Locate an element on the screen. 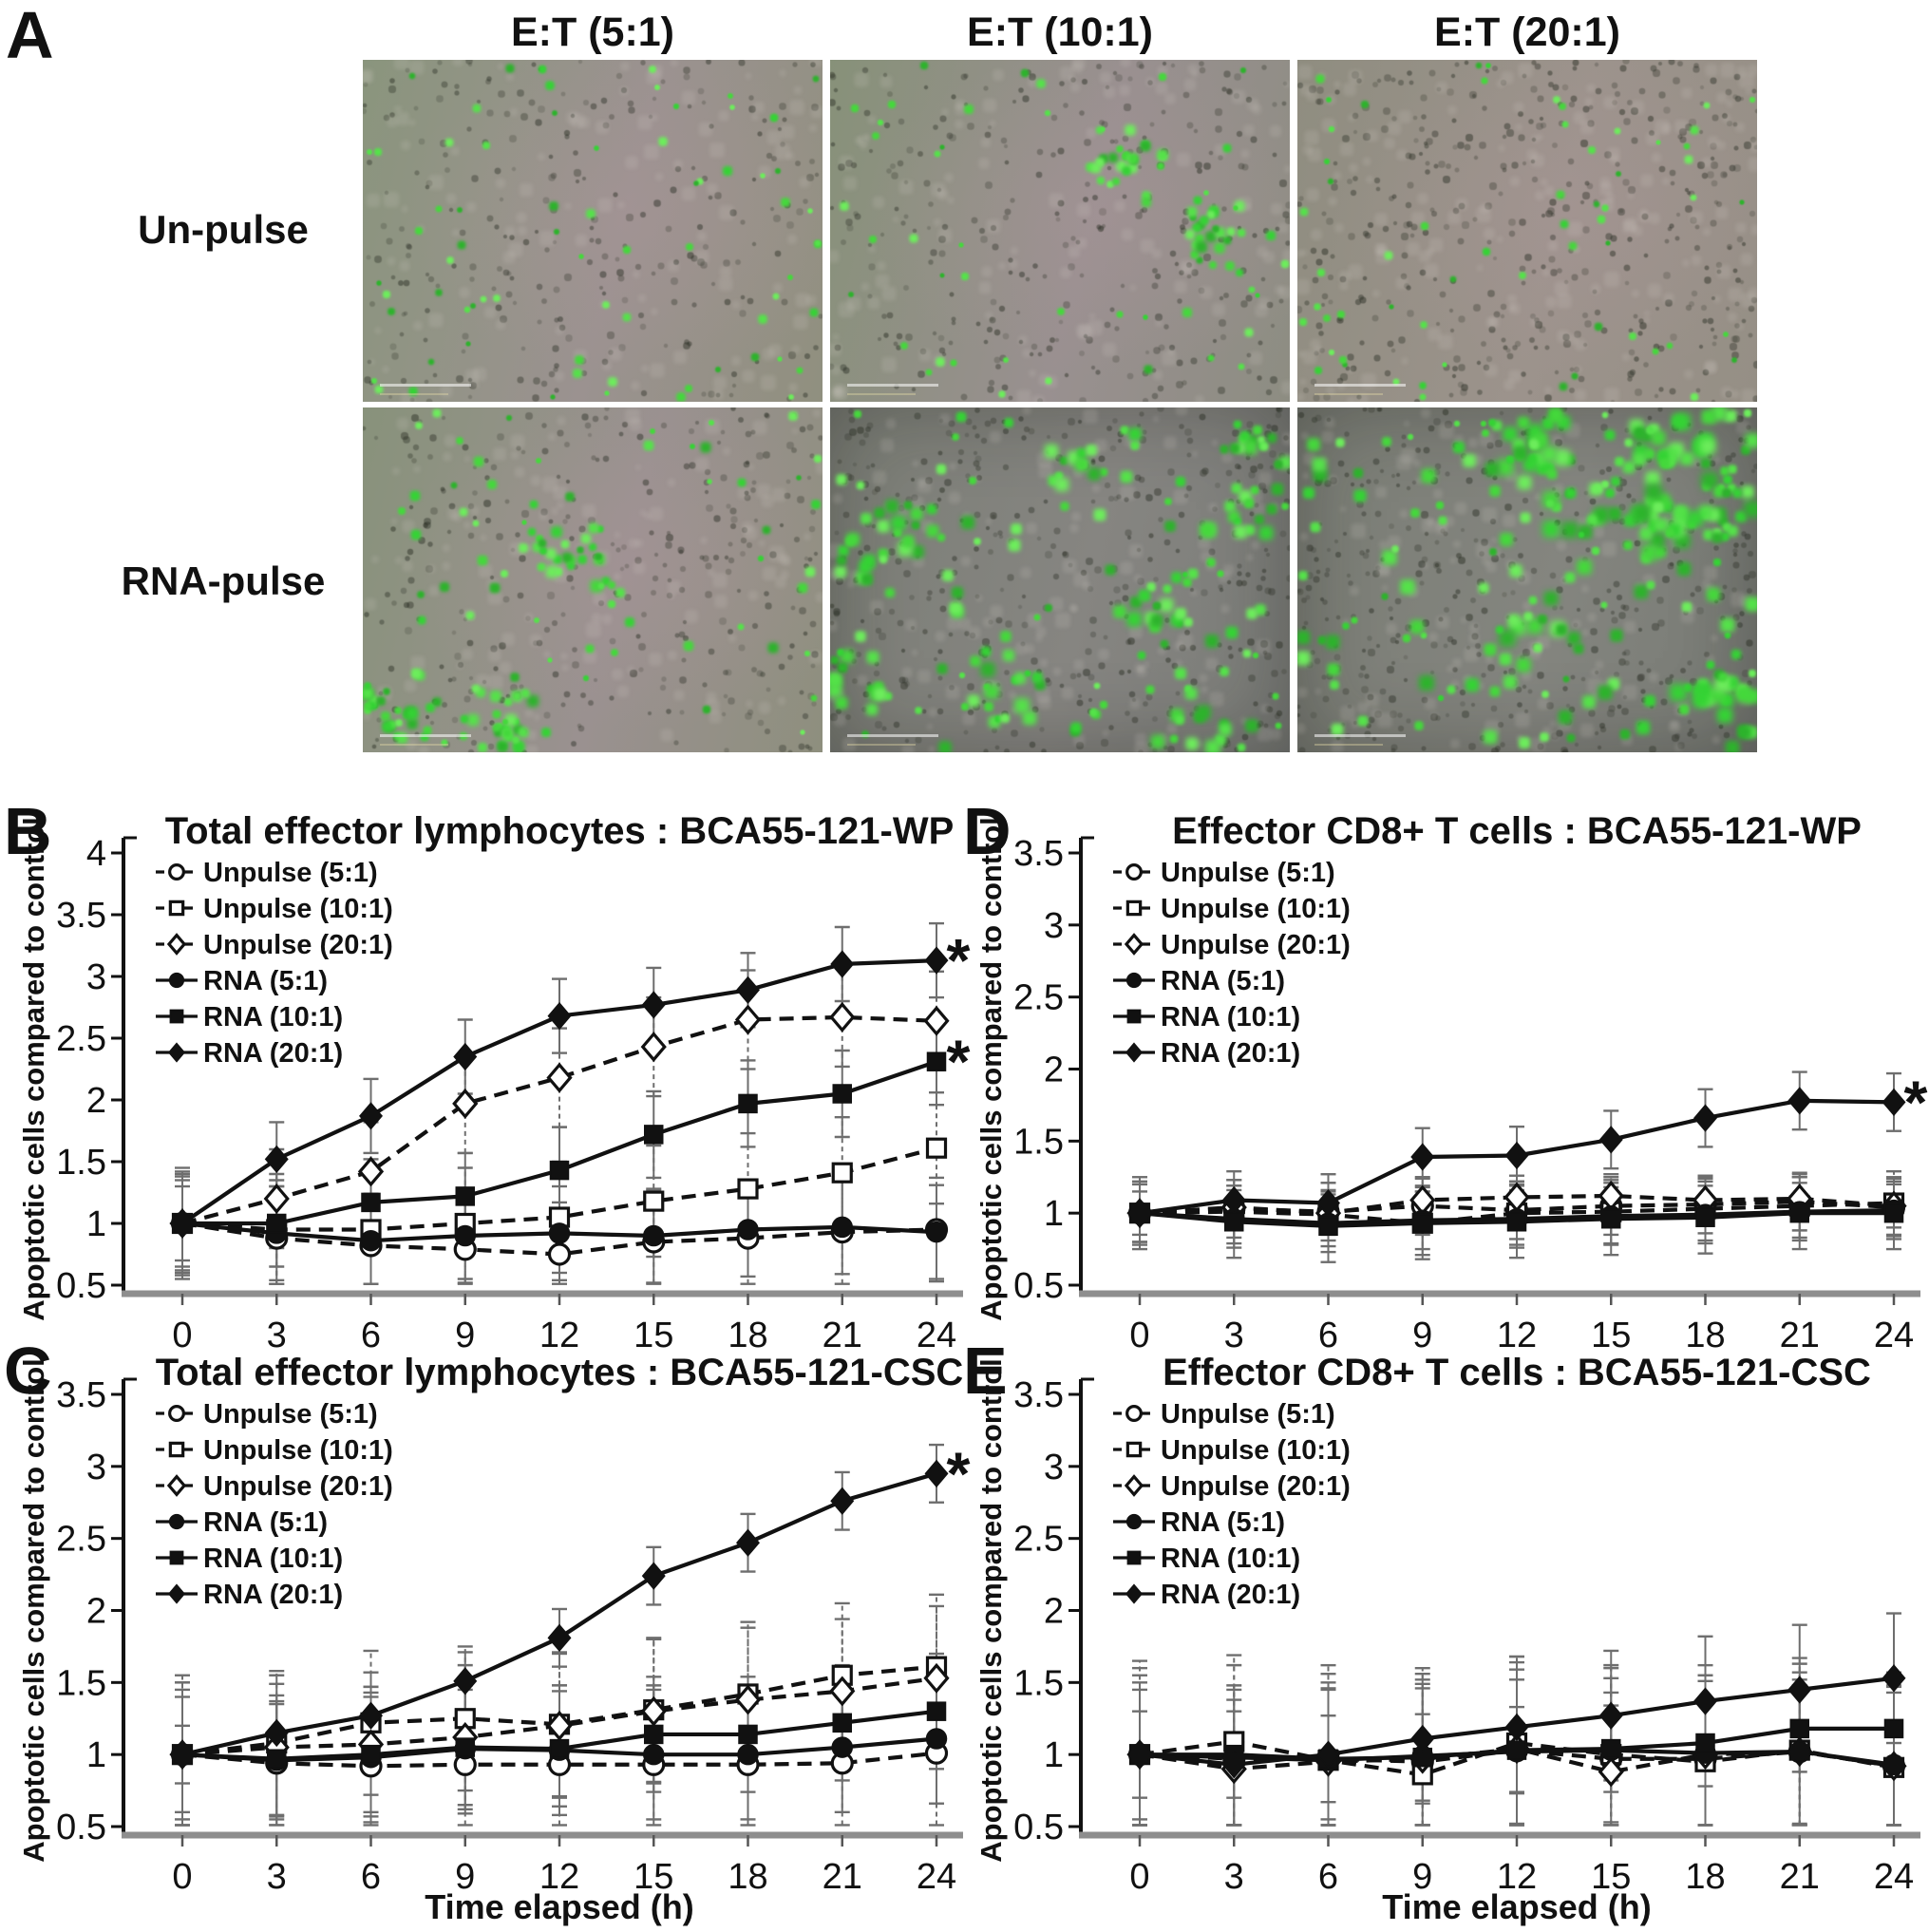 The image size is (1929, 1932). row-label-rna-pulse: RNA-pulse is located at coordinates (224, 581).